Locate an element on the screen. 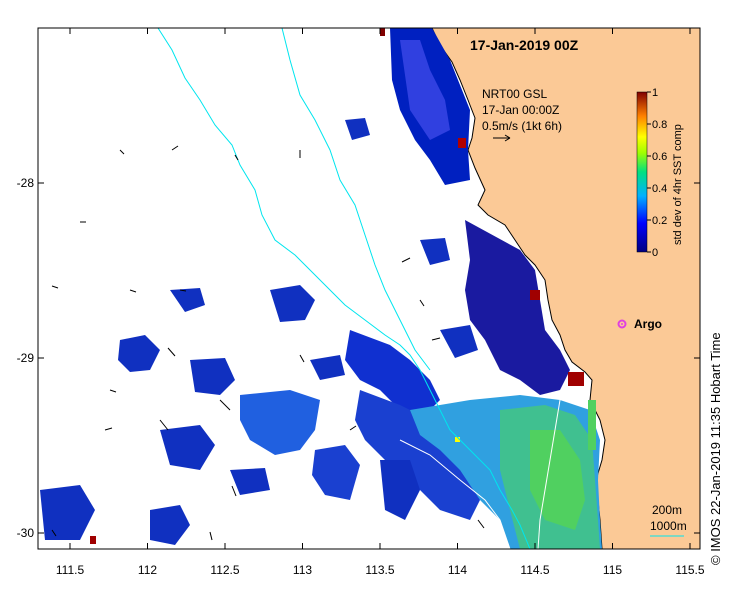 This screenshot has height=592, width=739. isobath-1000m is located at coordinates (455, 494).